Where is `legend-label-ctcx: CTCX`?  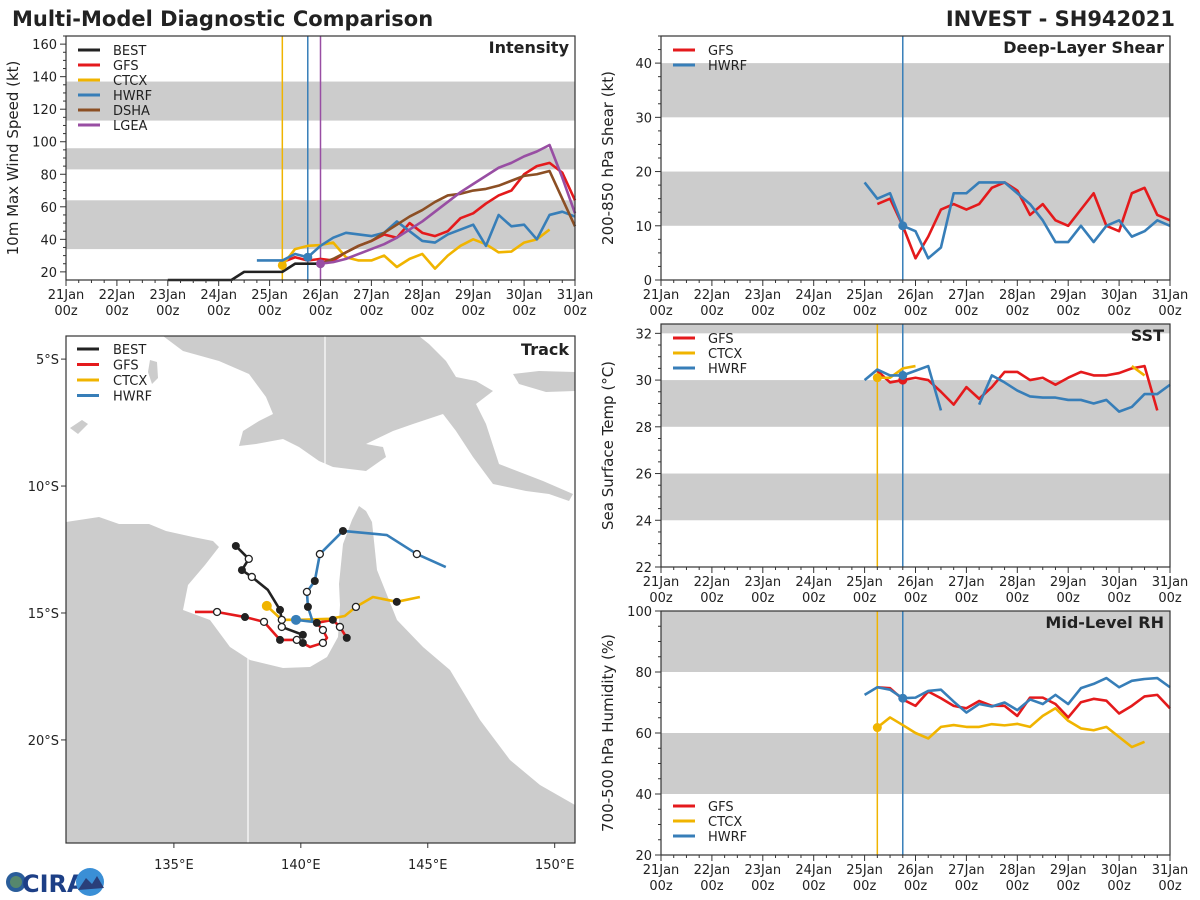 legend-label-ctcx: CTCX is located at coordinates (725, 822).